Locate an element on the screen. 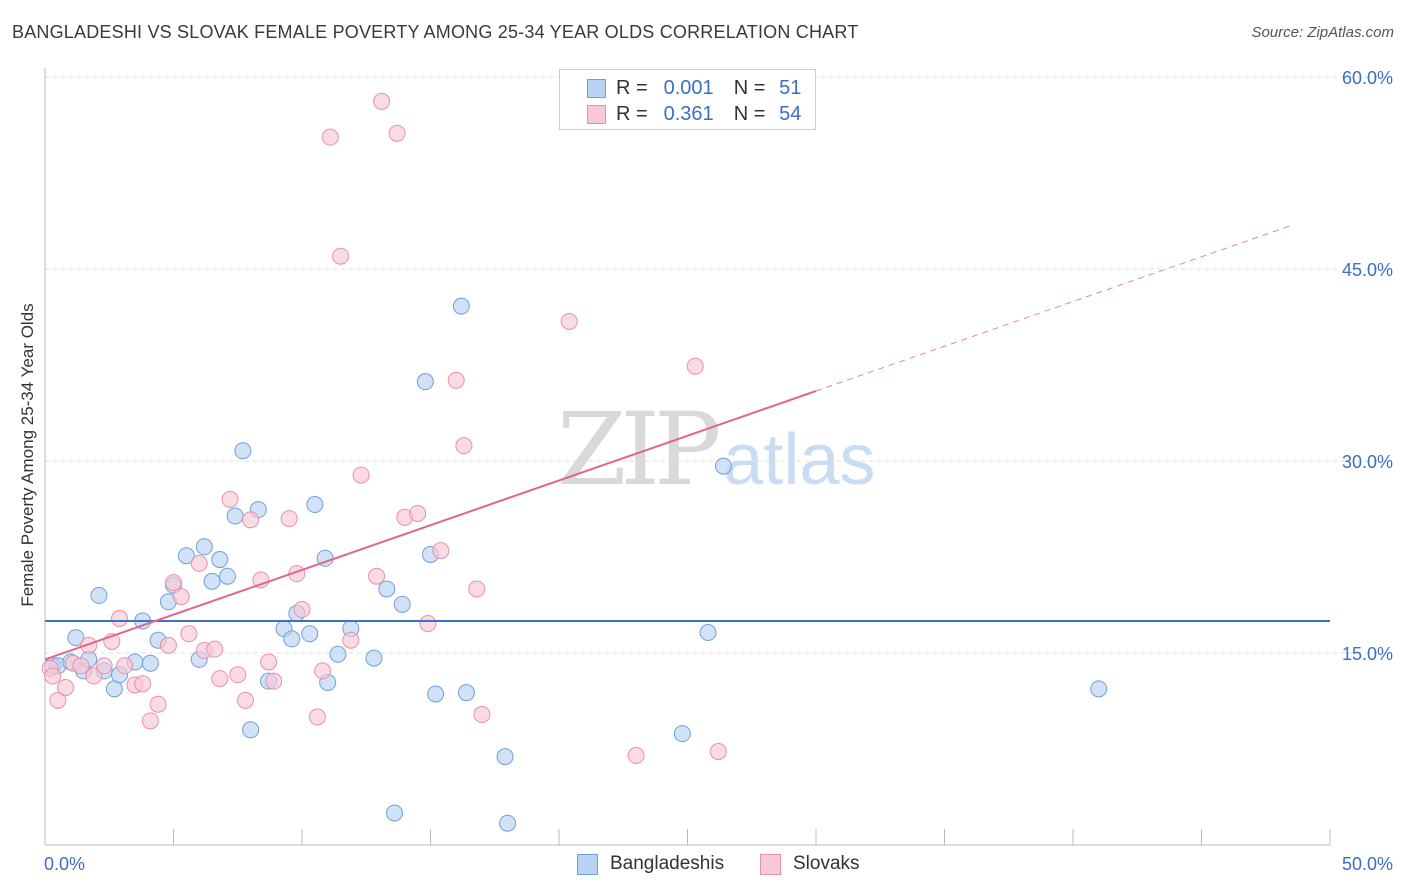 The width and height of the screenshot is (1406, 892). y-tick-label: 15.0% is located at coordinates (1367, 654).